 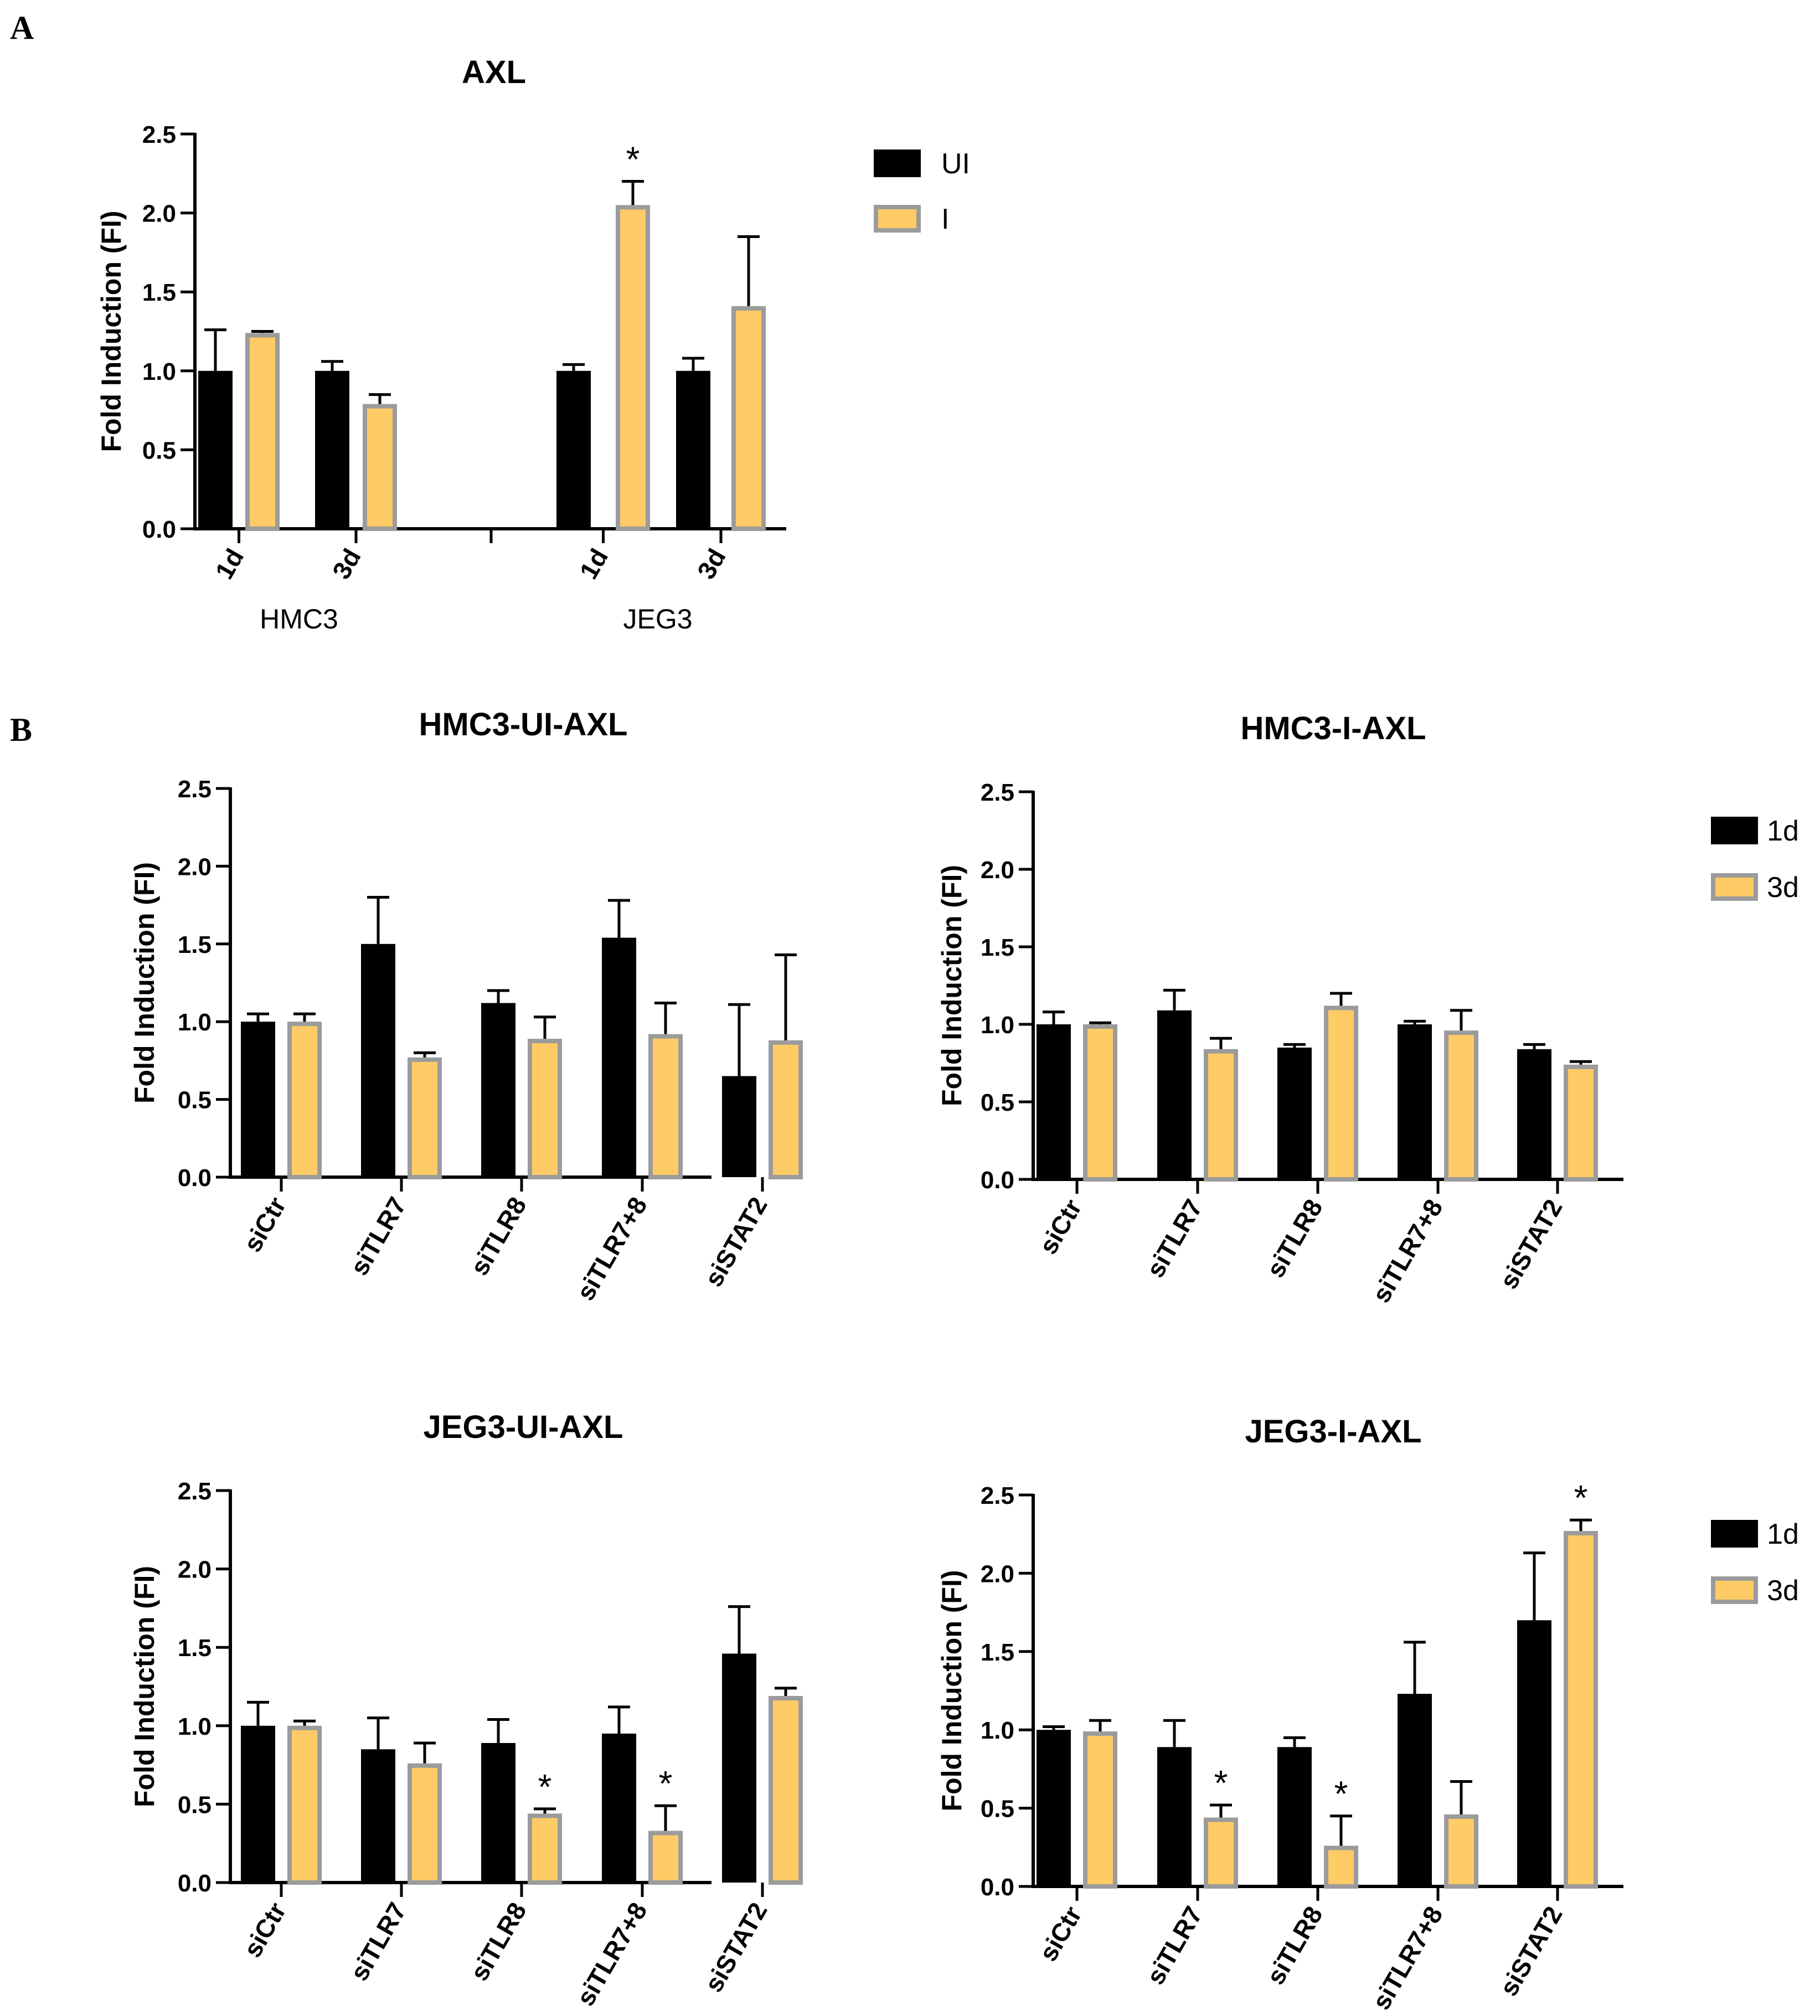 I want to click on panel-label-a: A, so click(x=22, y=27).